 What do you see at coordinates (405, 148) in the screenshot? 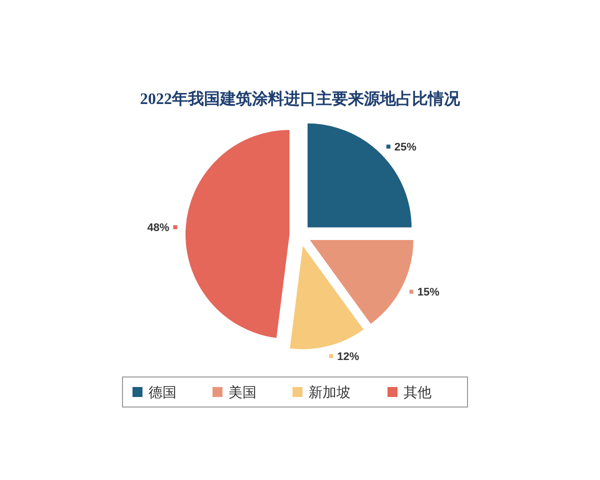
I see `data-label: 25%` at bounding box center [405, 148].